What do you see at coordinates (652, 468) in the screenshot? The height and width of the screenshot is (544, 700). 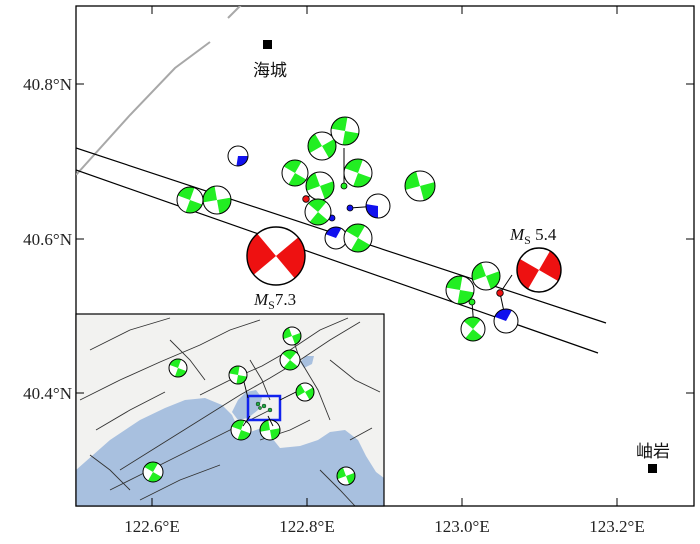 I see `xiuyan-marker` at bounding box center [652, 468].